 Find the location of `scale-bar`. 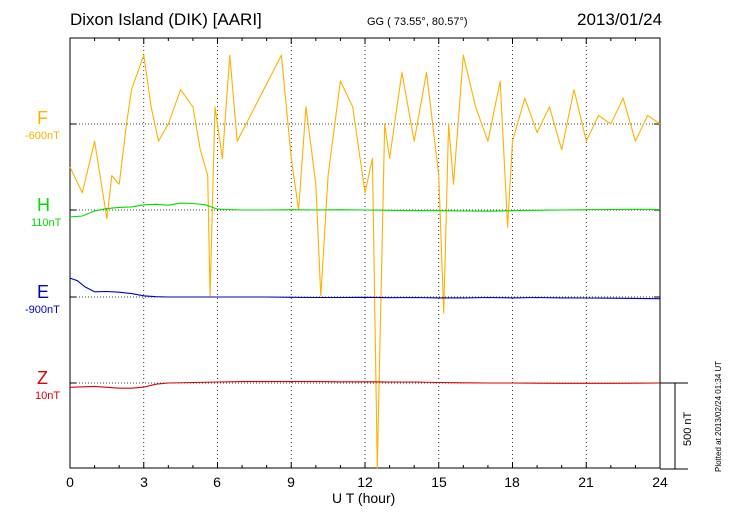

scale-bar is located at coordinates (674, 426).